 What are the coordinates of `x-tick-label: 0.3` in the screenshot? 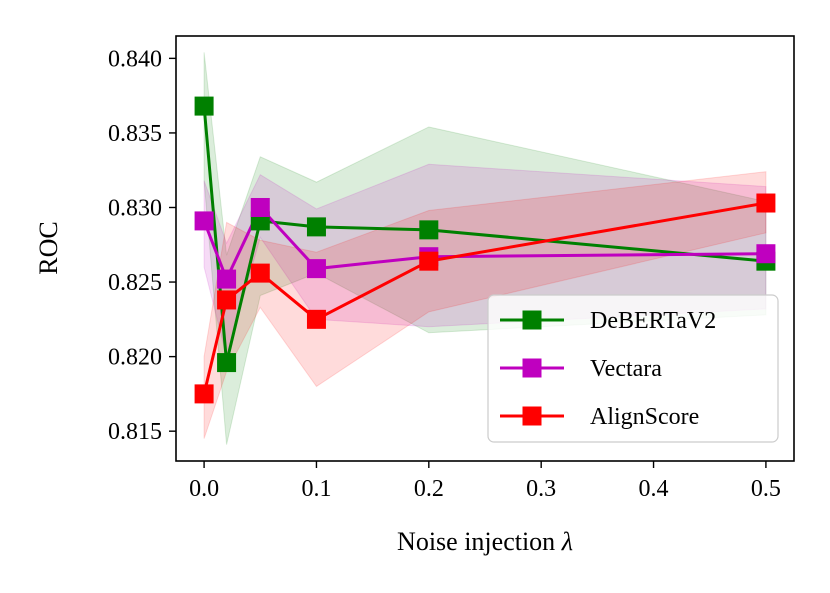 It's located at (541, 489).